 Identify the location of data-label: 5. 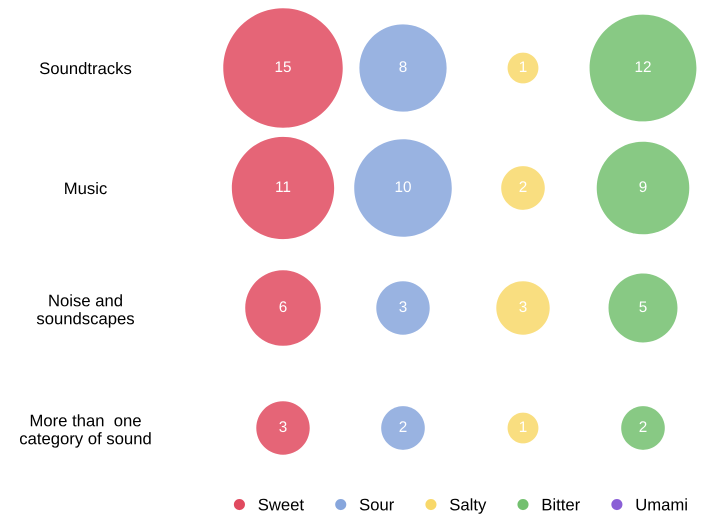
(643, 306).